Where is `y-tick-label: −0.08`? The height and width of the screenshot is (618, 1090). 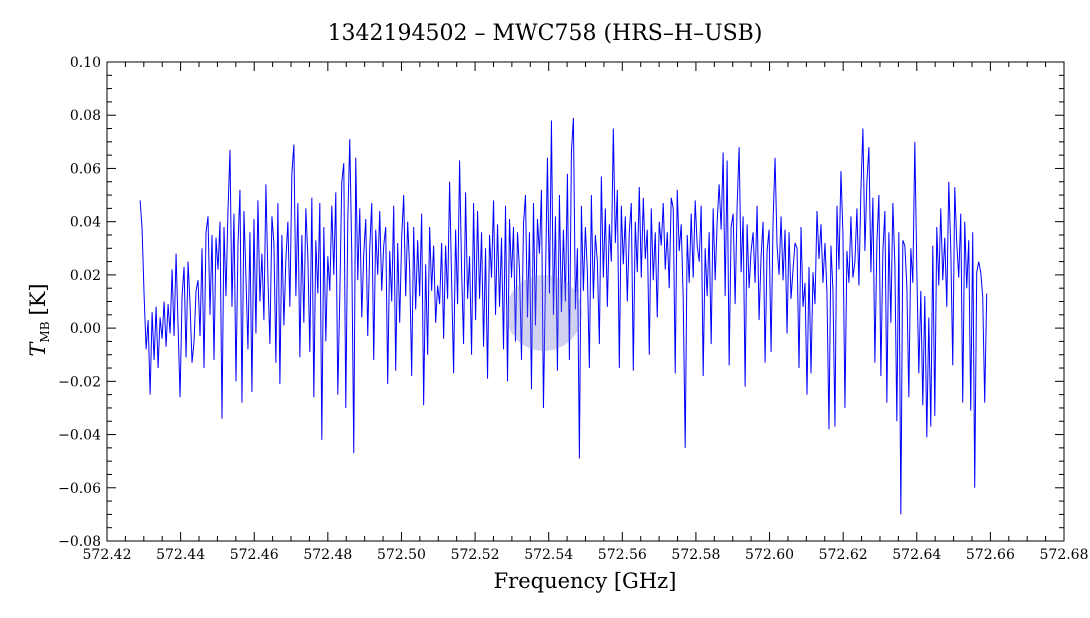 y-tick-label: −0.08 is located at coordinates (79, 542).